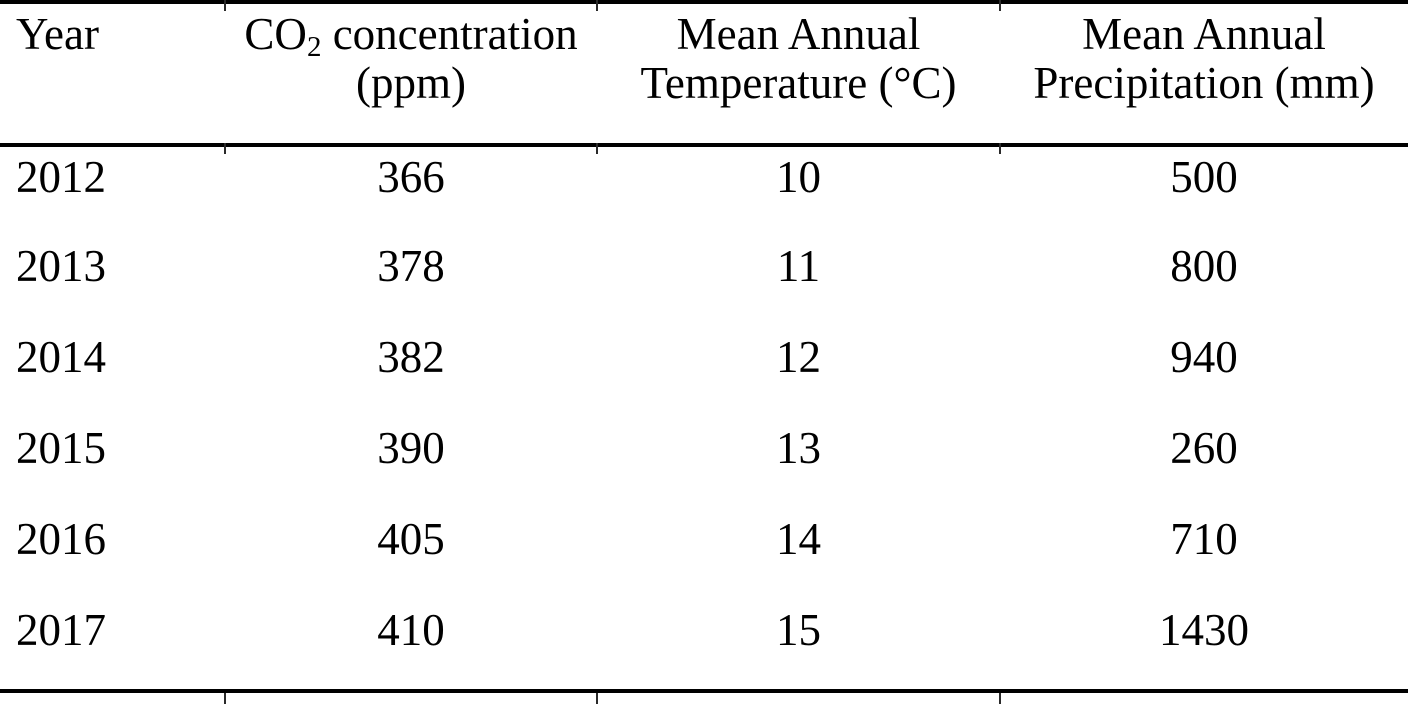 The image size is (1408, 710). What do you see at coordinates (1204, 177) in the screenshot?
I see `cell-precipitation: 500` at bounding box center [1204, 177].